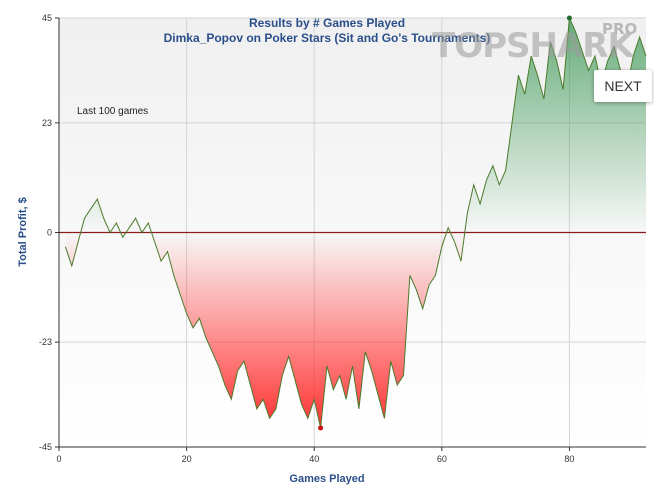 This screenshot has width=654, height=492. What do you see at coordinates (314, 459) in the screenshot?
I see `x-tick-label: 40` at bounding box center [314, 459].